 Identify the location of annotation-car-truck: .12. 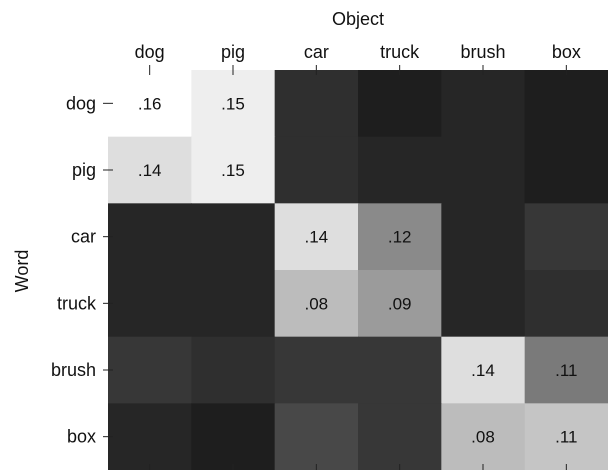
(400, 237).